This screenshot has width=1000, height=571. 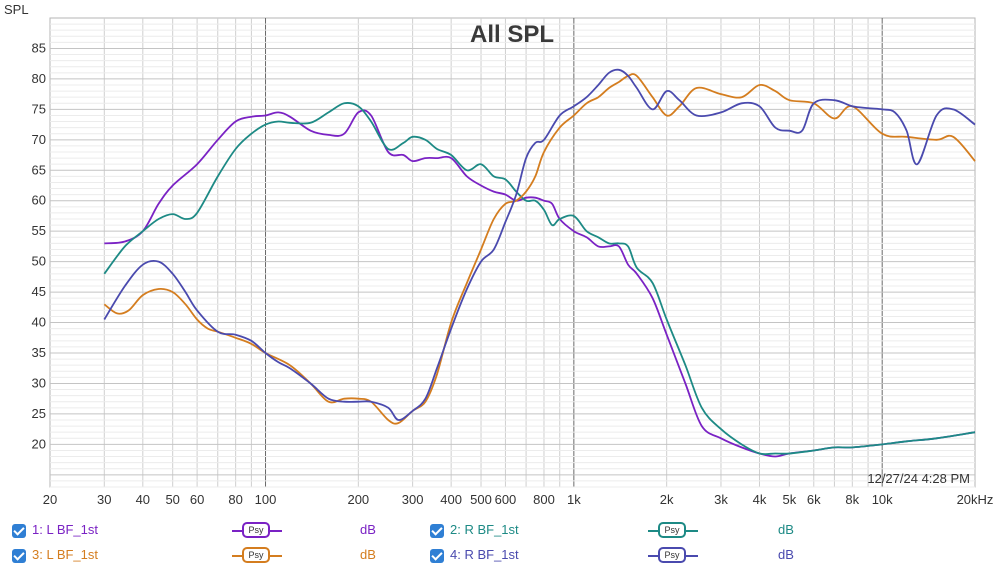 What do you see at coordinates (506, 499) in the screenshot?
I see `x-tick-label: 600` at bounding box center [506, 499].